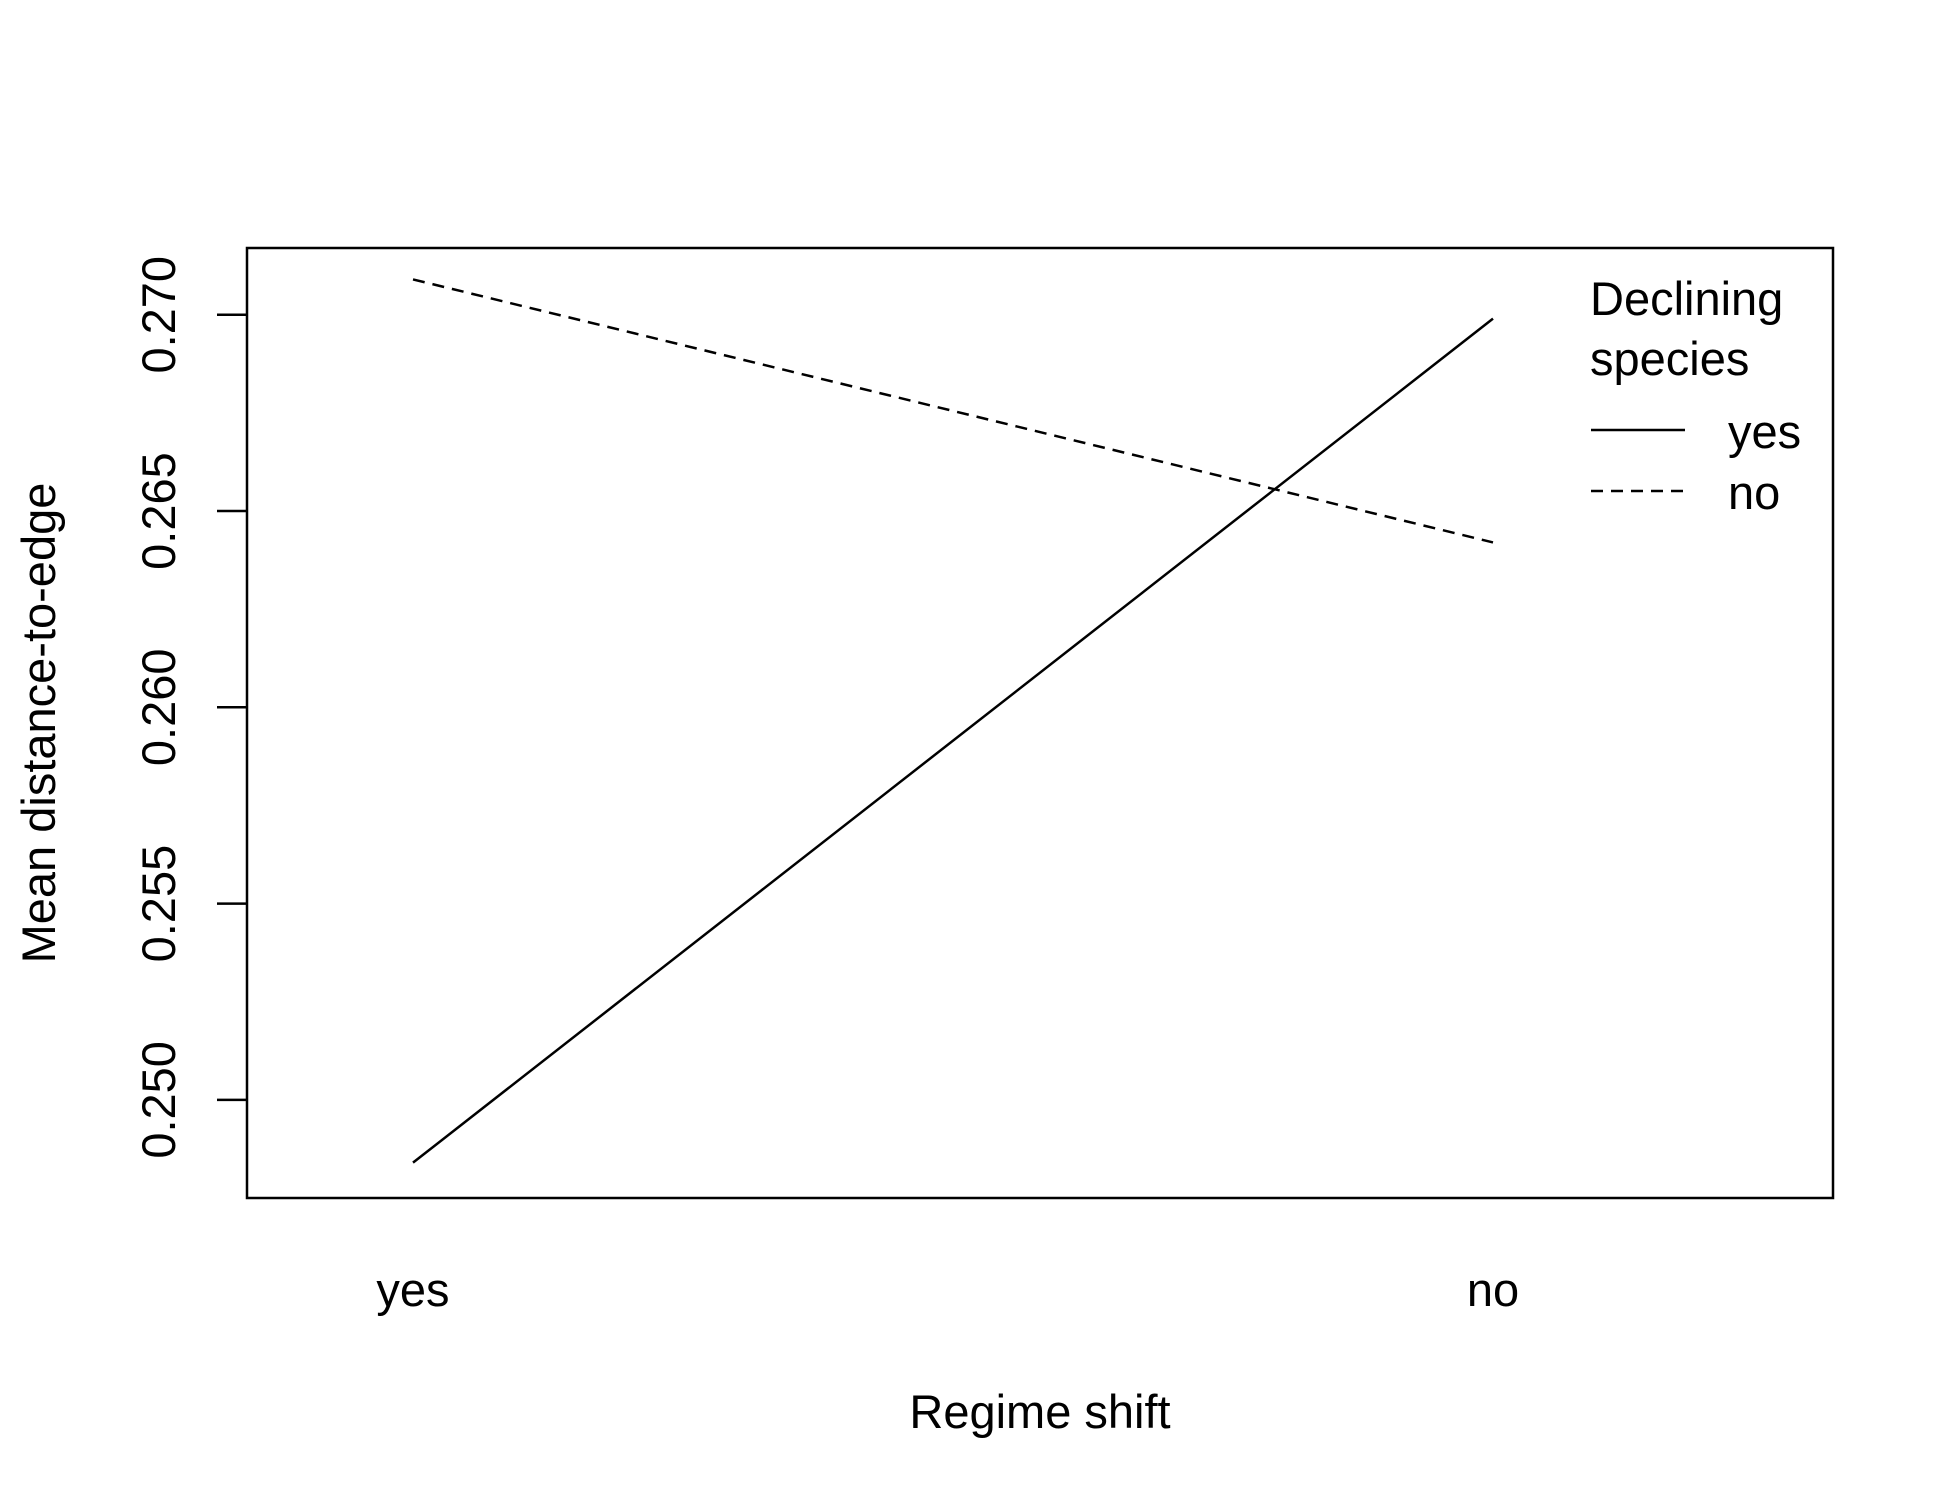  Describe the element at coordinates (189, 707) in the screenshot. I see `y-axis: 0.250 0.255 0.260 0.265 0.270` at that location.